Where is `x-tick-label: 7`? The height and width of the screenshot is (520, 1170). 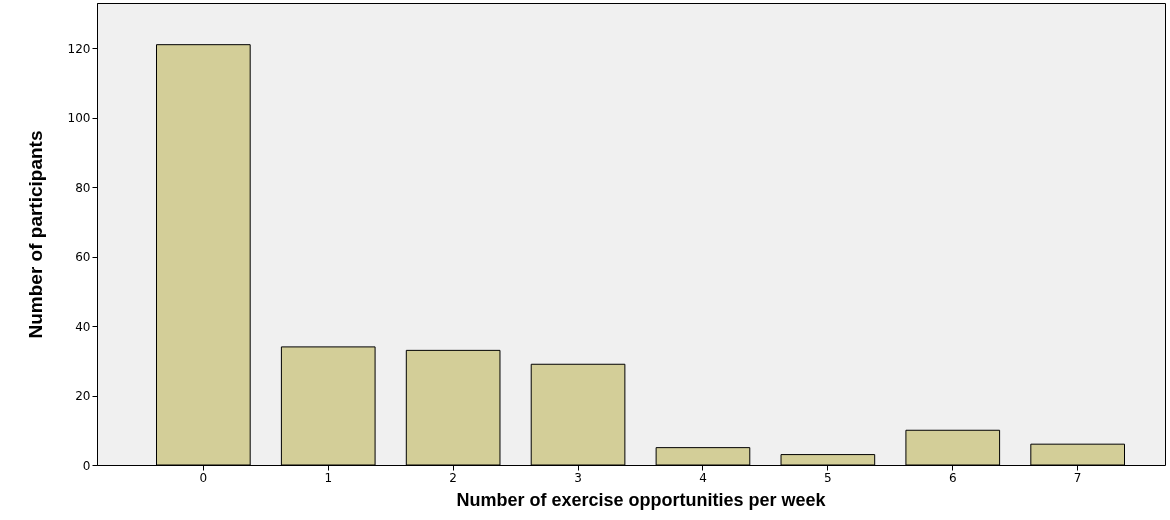
x-tick-label: 7 is located at coordinates (1077, 477).